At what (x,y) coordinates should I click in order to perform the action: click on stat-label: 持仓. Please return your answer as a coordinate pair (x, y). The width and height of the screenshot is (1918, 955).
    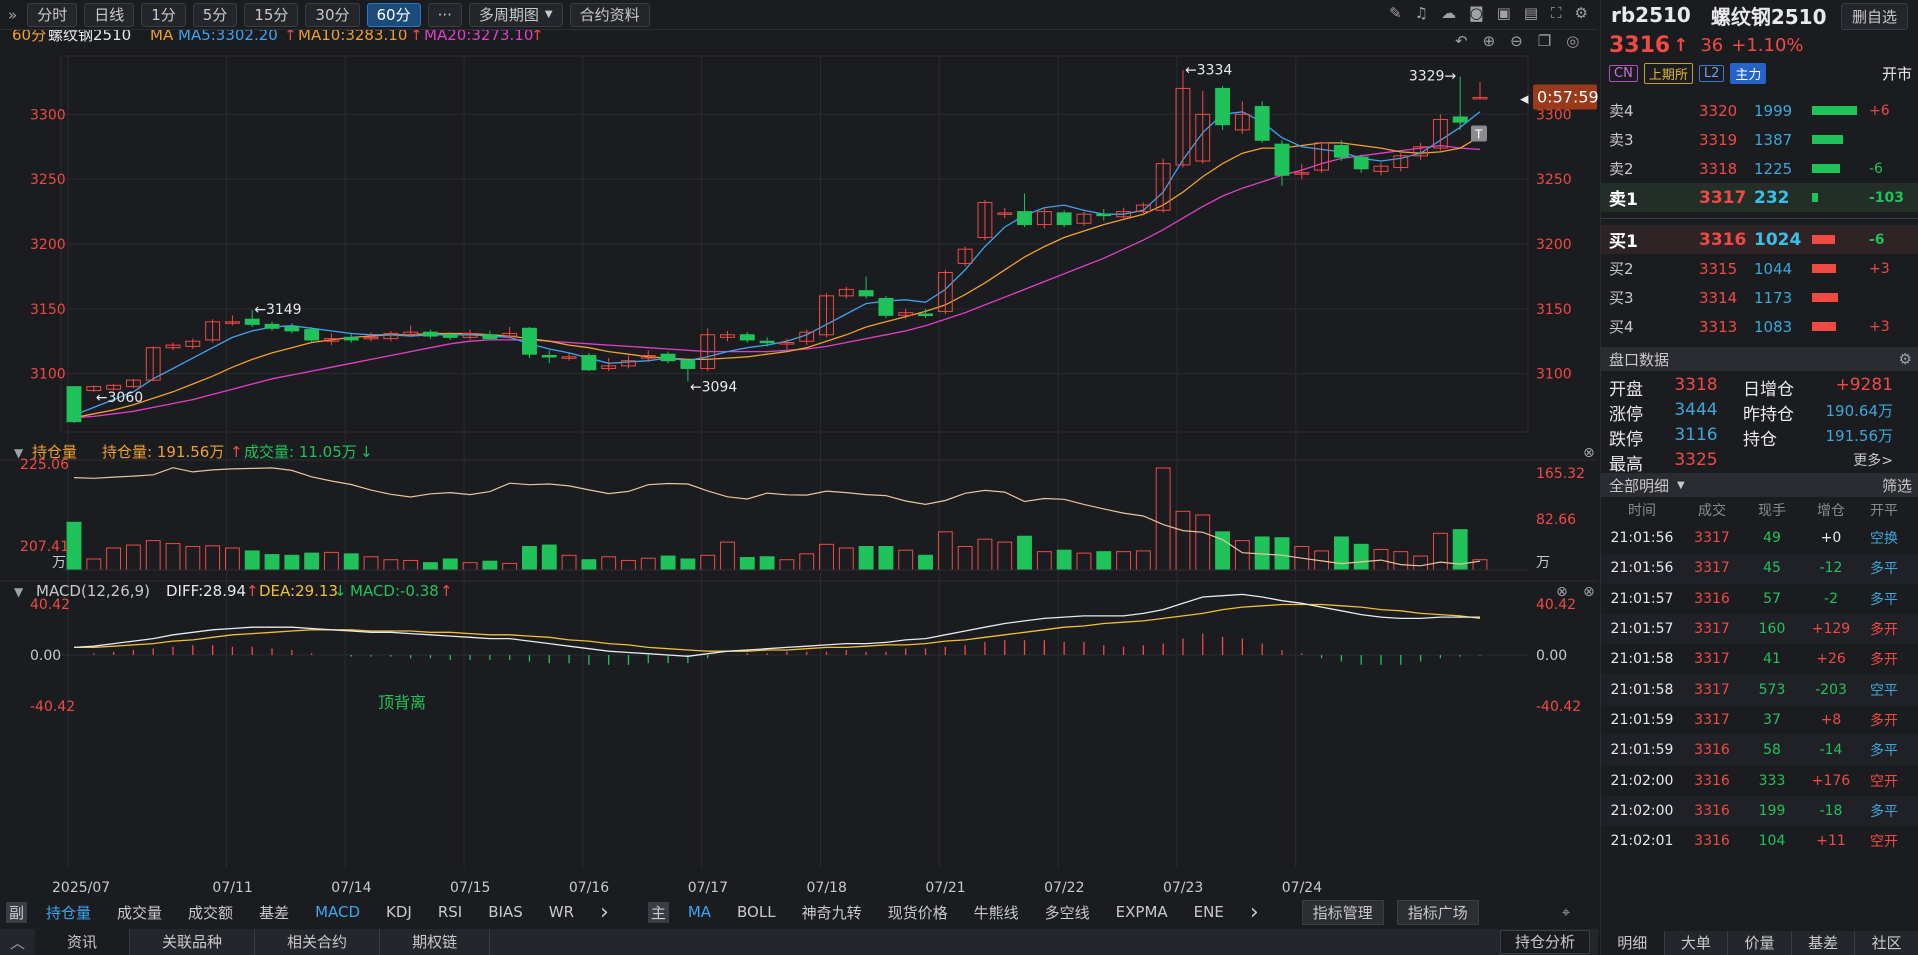
    Looking at the image, I should click on (1760, 440).